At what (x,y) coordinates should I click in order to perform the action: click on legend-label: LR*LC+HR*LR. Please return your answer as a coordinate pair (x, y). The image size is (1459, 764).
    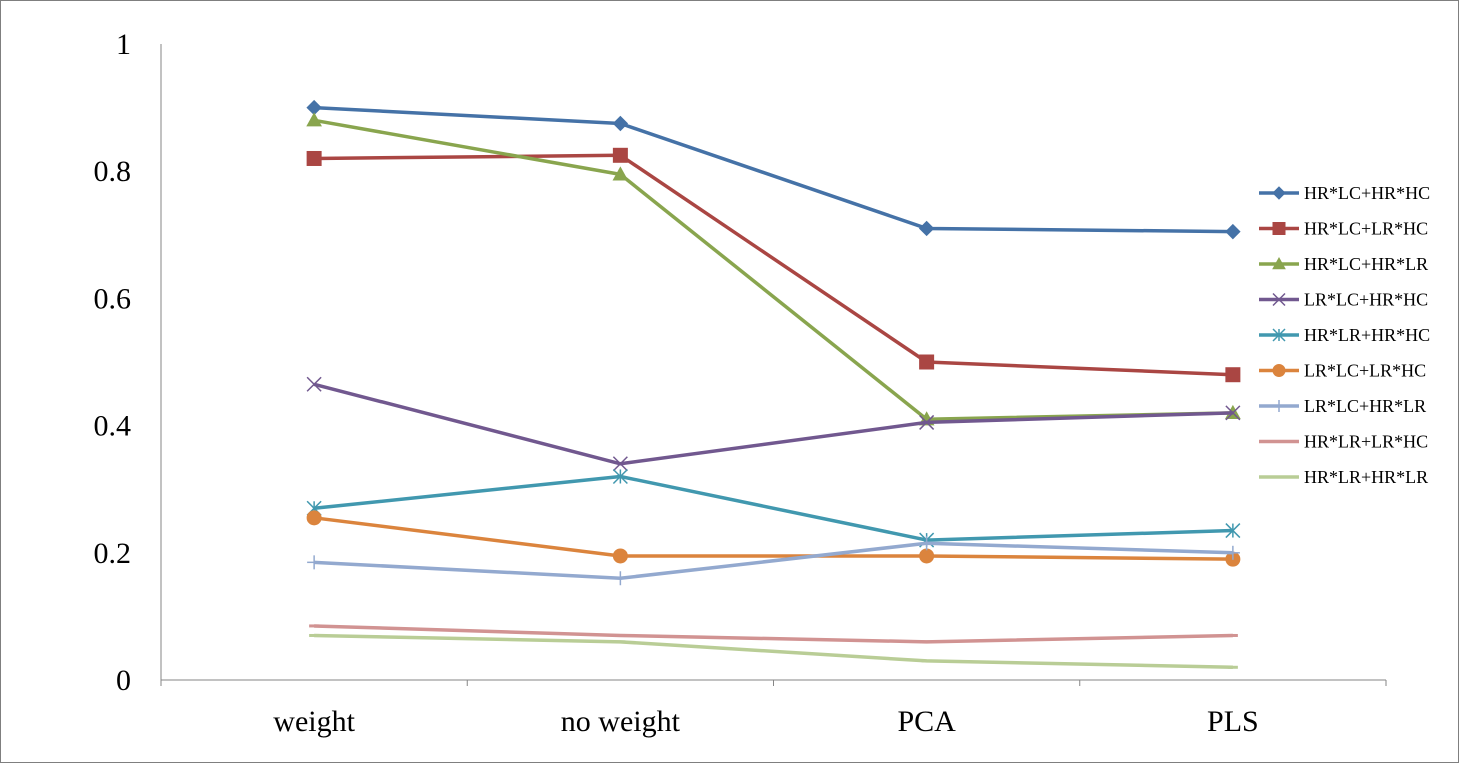
    Looking at the image, I should click on (1365, 406).